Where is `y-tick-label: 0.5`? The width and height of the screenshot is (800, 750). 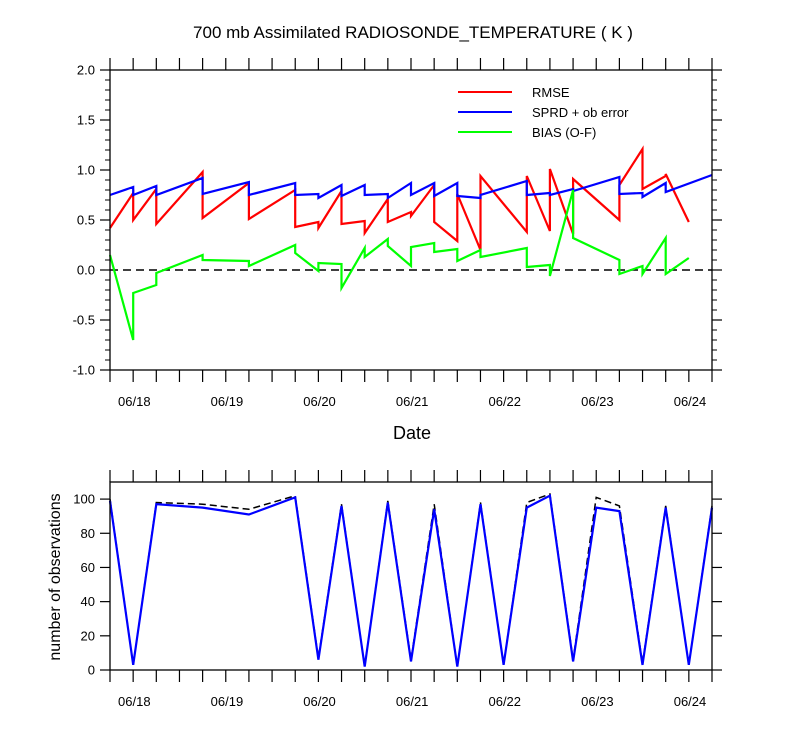 y-tick-label: 0.5 is located at coordinates (86, 220).